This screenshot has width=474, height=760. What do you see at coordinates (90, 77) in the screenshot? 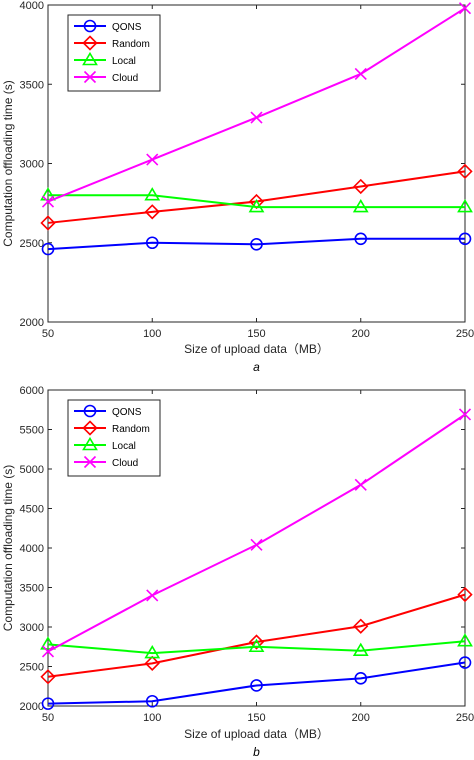
I see `legend-marker-cloud-a` at bounding box center [90, 77].